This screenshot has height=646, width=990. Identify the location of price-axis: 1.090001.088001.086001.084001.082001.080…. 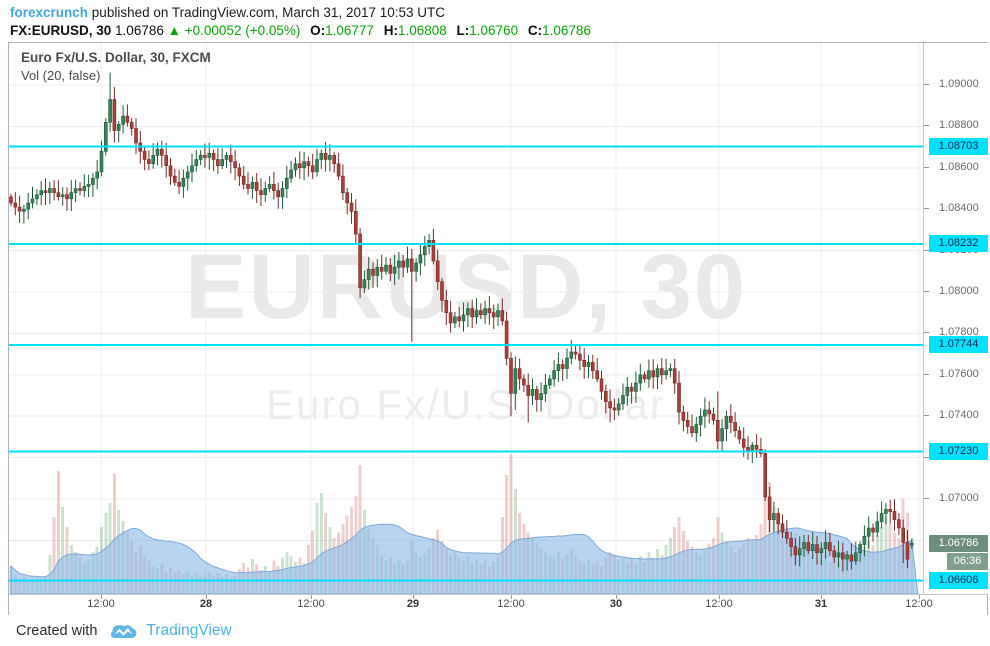
(955, 318).